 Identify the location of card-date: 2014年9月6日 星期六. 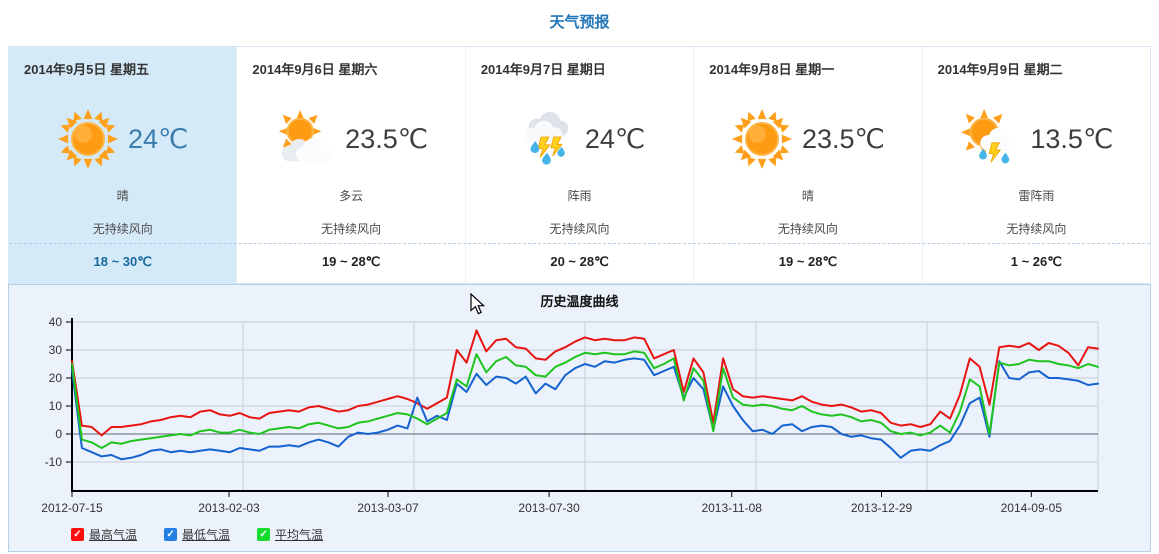
(315, 69).